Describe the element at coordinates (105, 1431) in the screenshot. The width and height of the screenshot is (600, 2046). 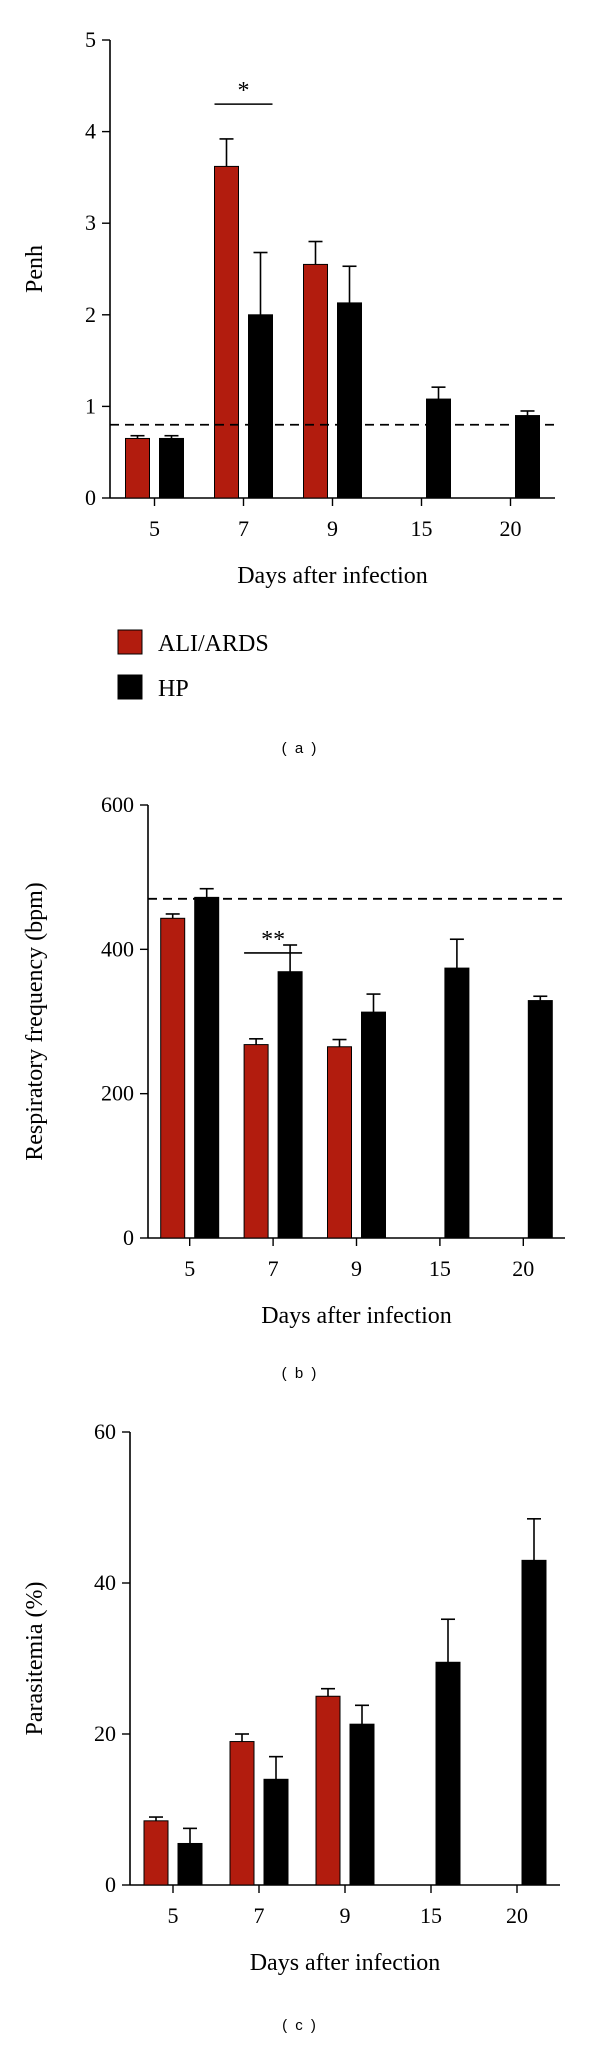
I see `y-tick-label: 60` at that location.